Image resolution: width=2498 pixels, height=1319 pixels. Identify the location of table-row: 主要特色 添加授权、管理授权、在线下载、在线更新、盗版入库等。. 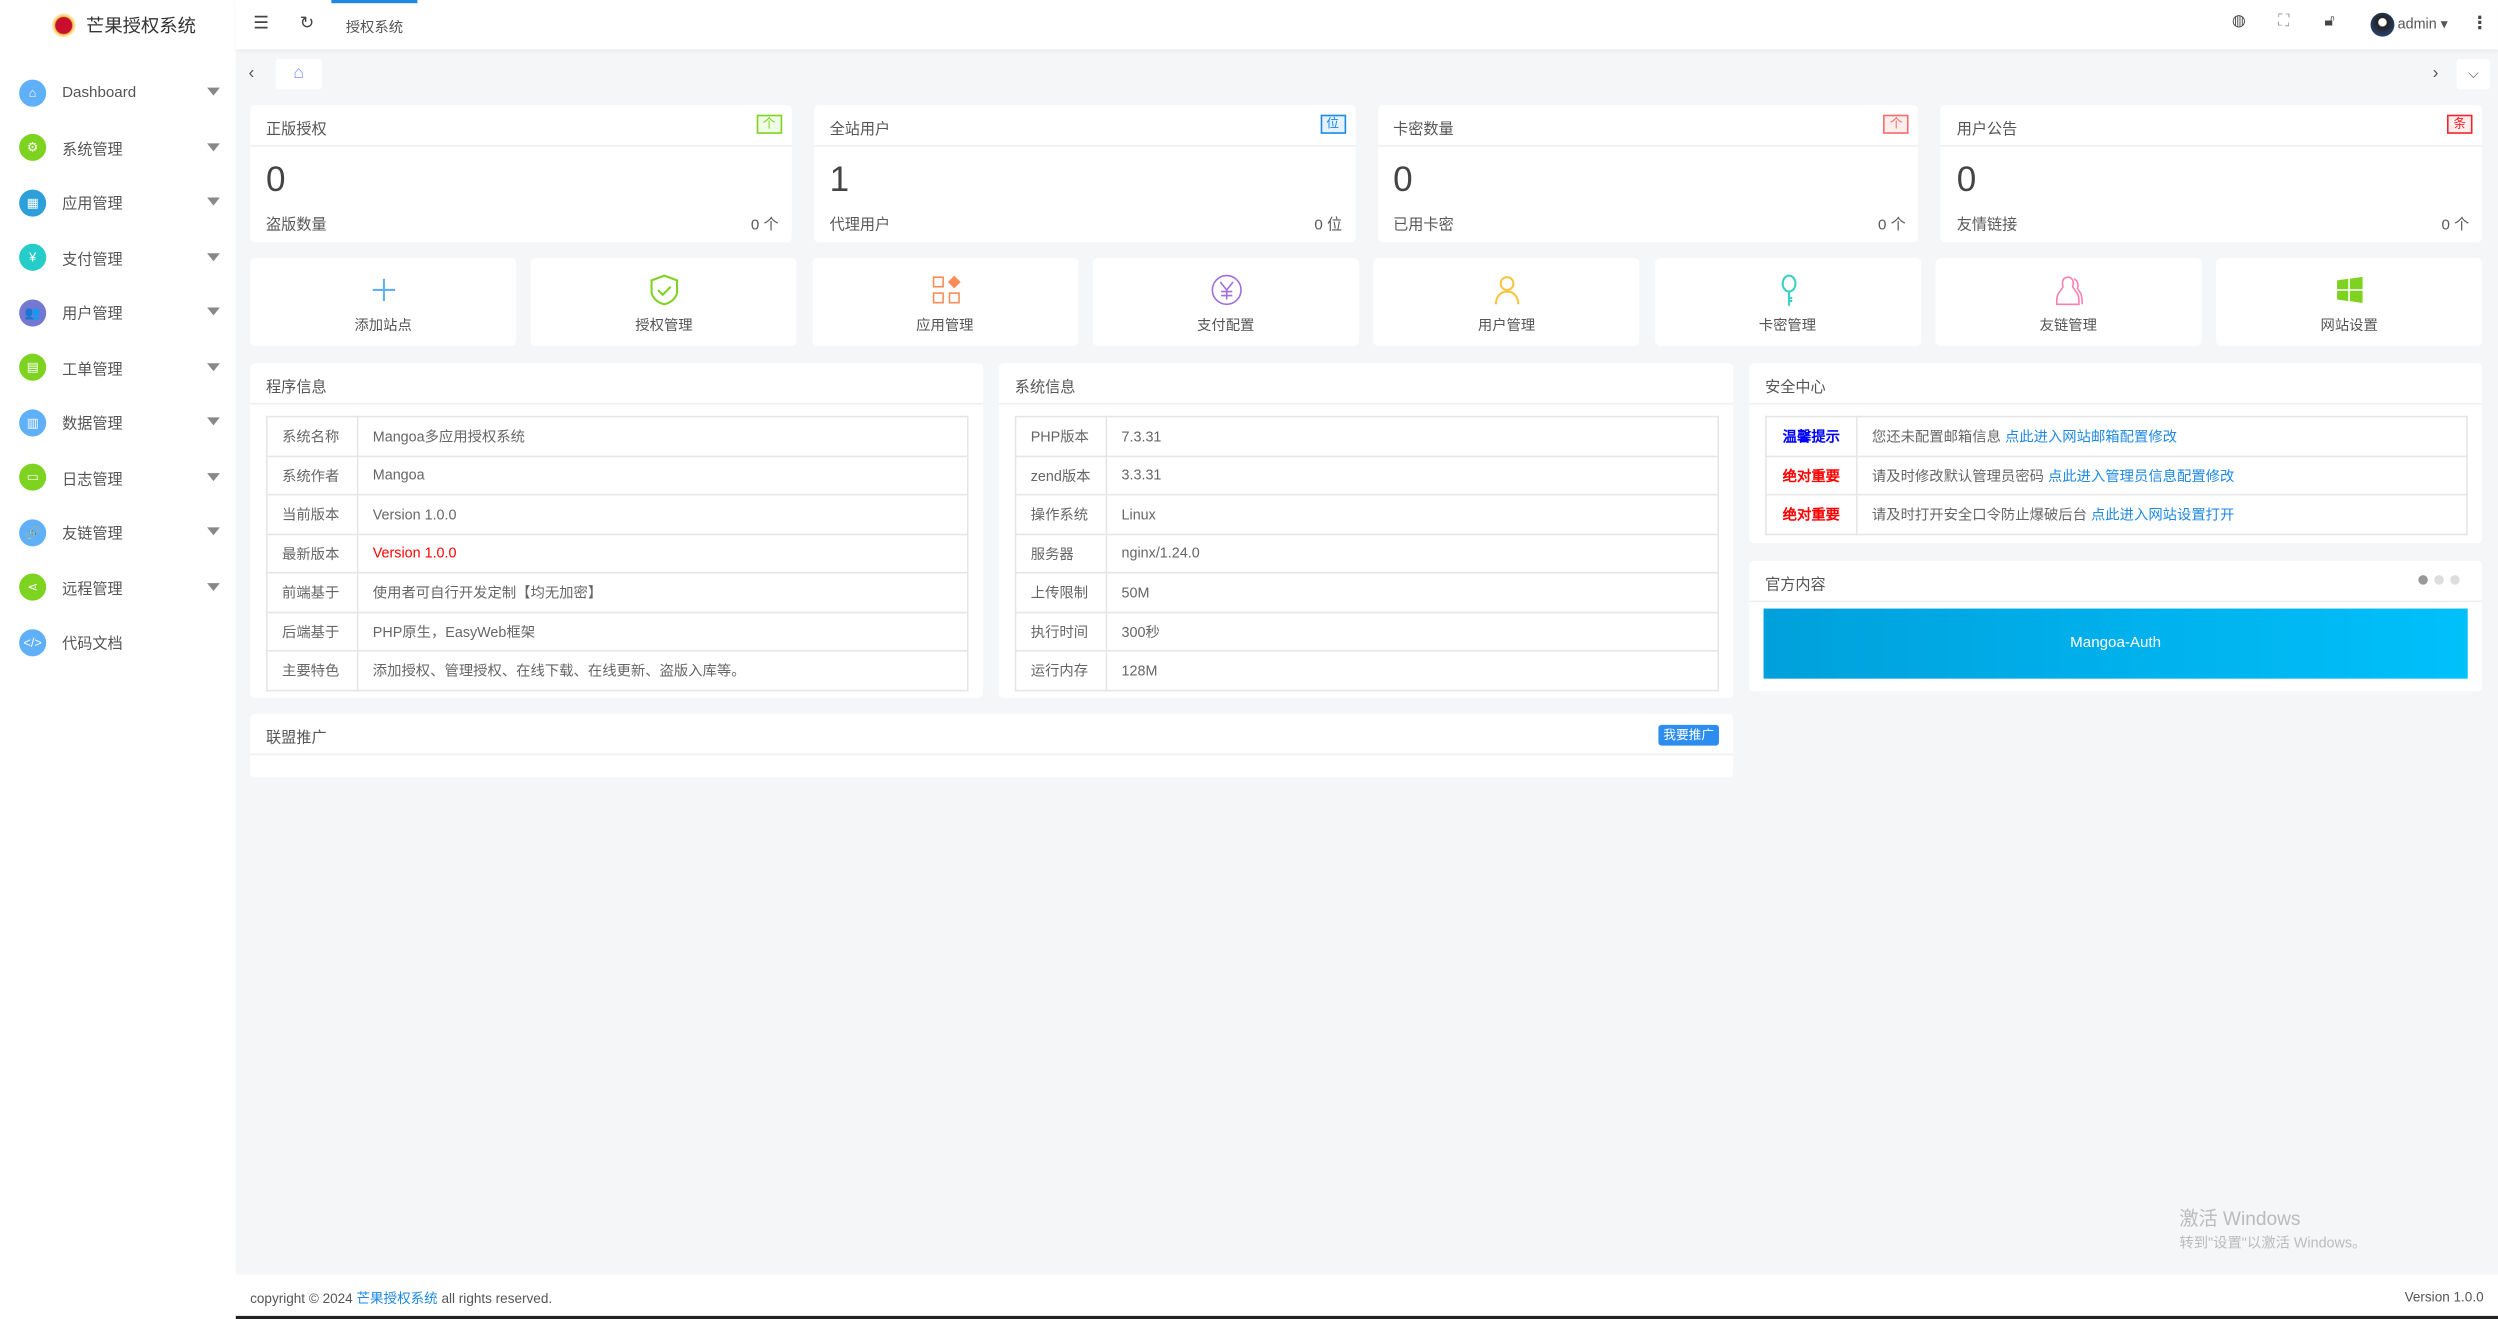
(617, 670).